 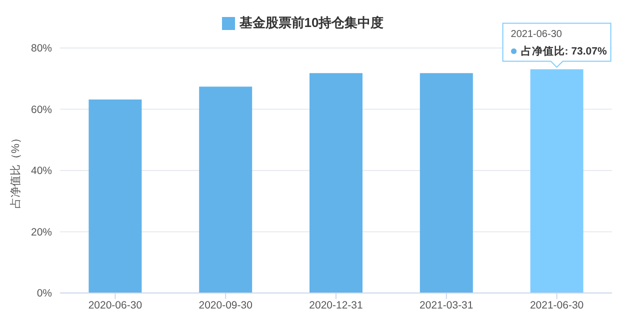 What do you see at coordinates (336, 305) in the screenshot?
I see `x-tick-label: 2020-12-31` at bounding box center [336, 305].